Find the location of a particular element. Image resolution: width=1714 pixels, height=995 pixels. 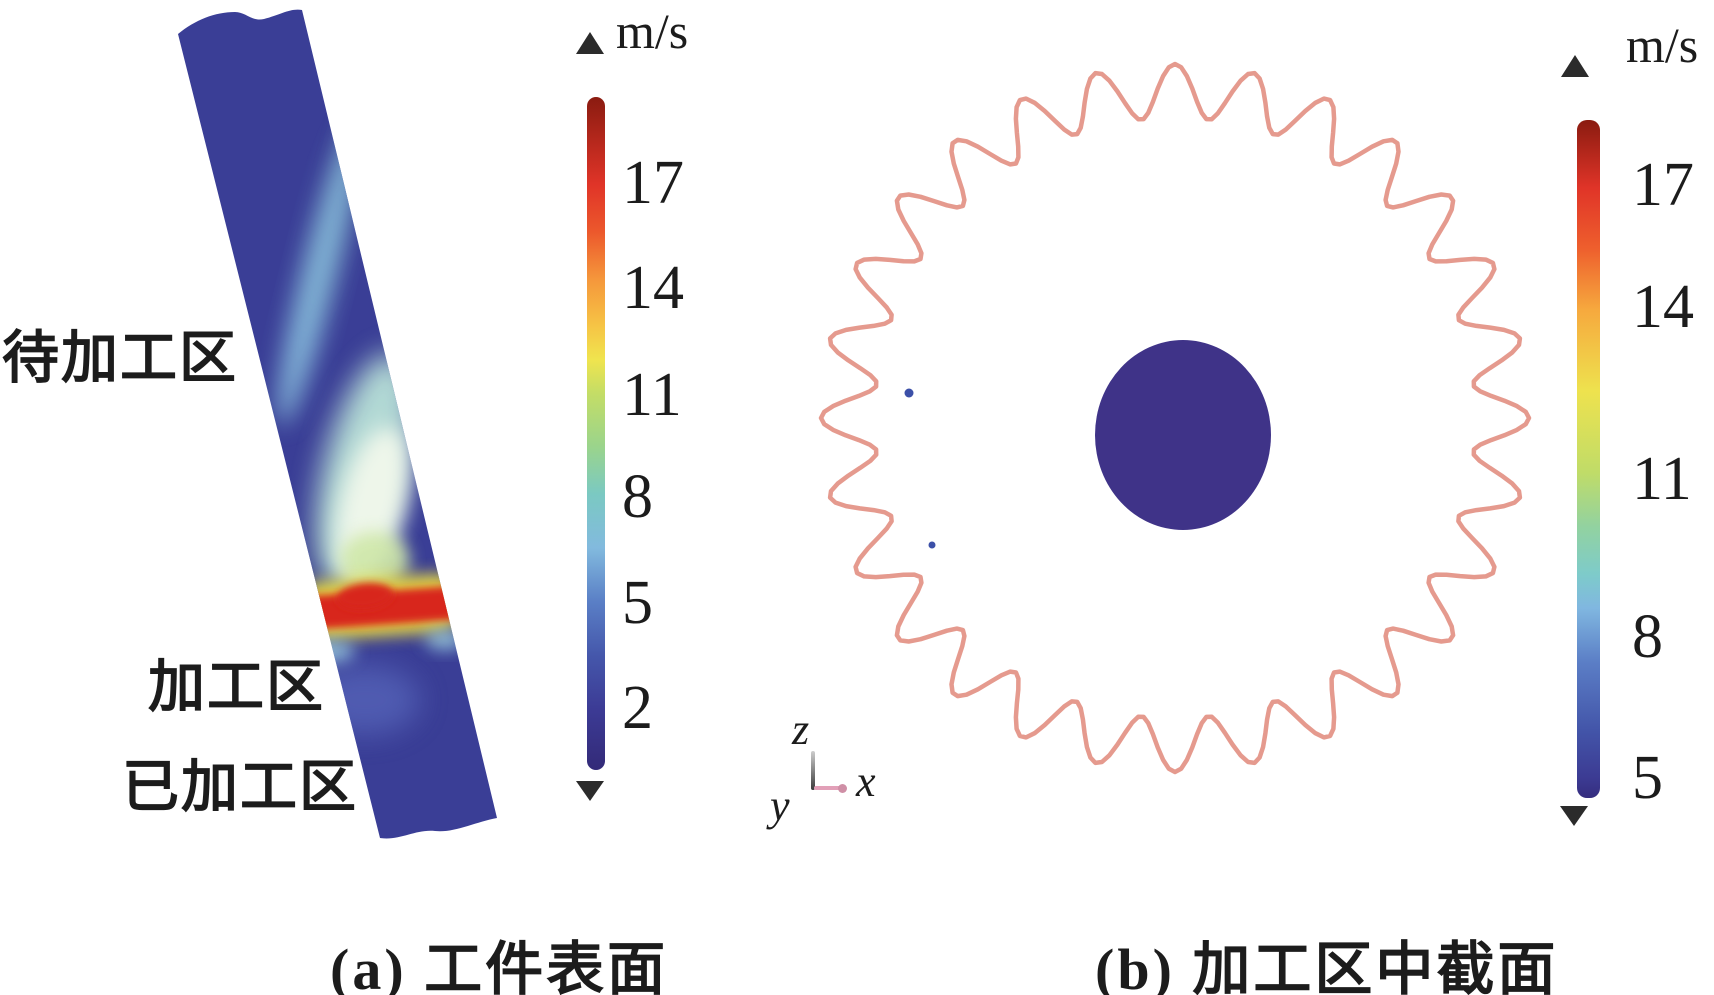

colorbar-a-unit: m/s is located at coordinates (652, 31).